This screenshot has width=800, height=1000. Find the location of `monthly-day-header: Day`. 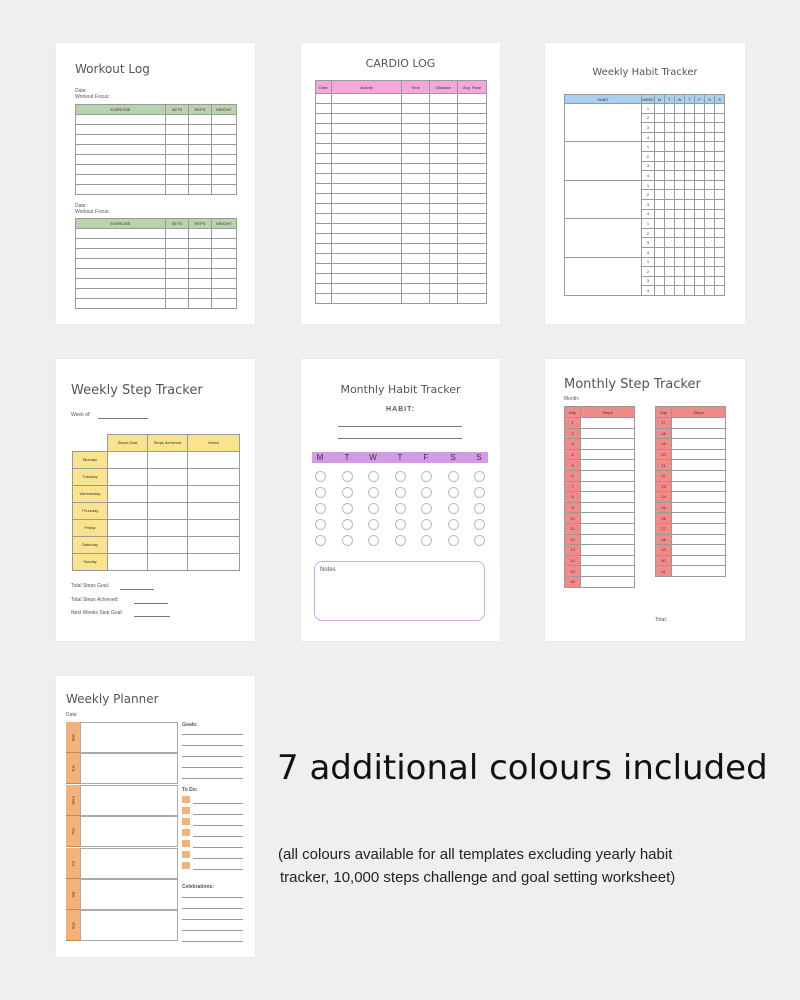

monthly-day-header: Day is located at coordinates (572, 412).